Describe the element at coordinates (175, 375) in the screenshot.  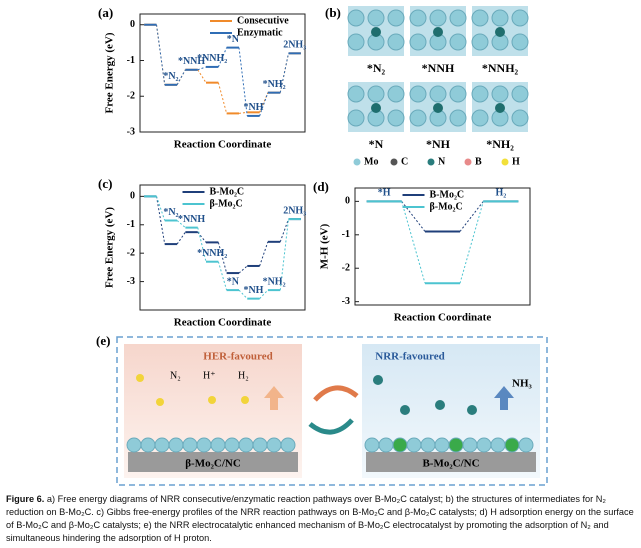
I see `species: N₂` at that location.